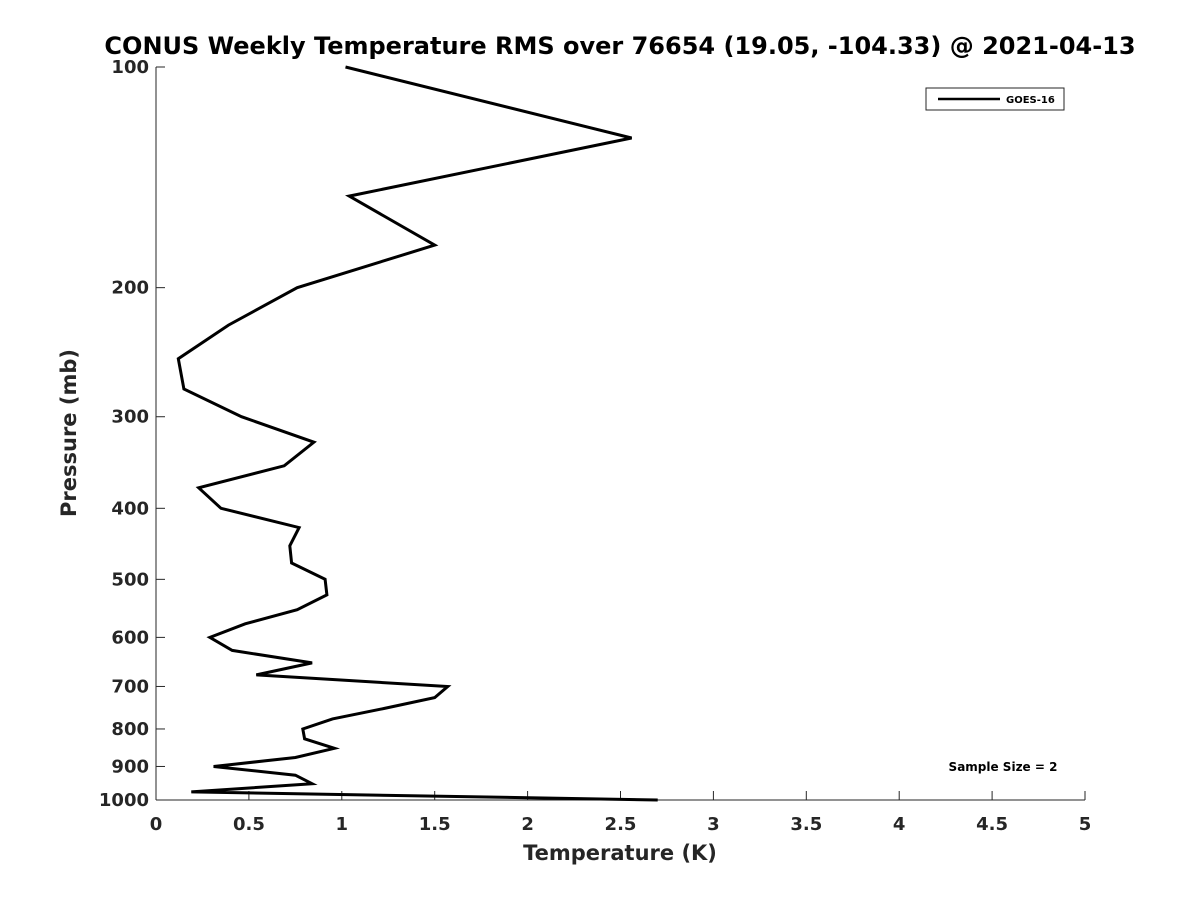  I want to click on x-tick-label: 5, so click(1085, 824).